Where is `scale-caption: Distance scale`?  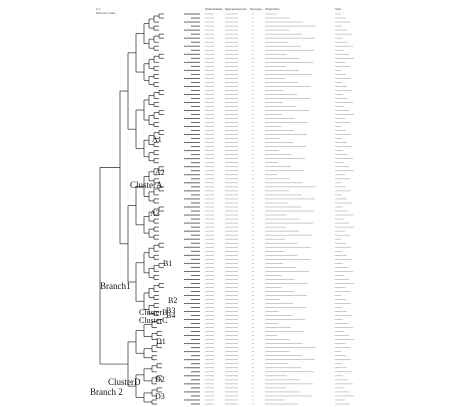 scale-caption: Distance scale is located at coordinates (106, 13).